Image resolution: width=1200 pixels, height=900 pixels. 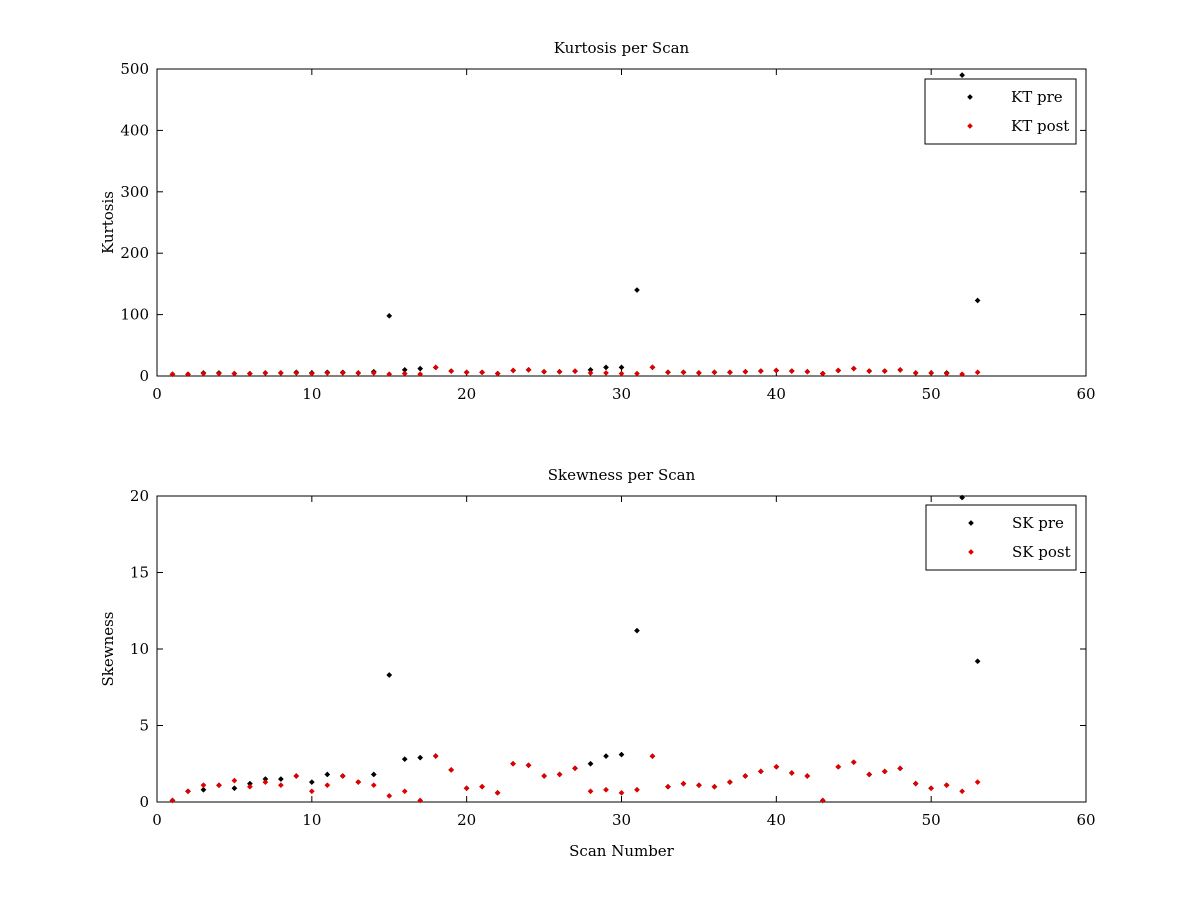 I want to click on chart-1-title: Kurtosis per Scan, so click(x=622, y=48).